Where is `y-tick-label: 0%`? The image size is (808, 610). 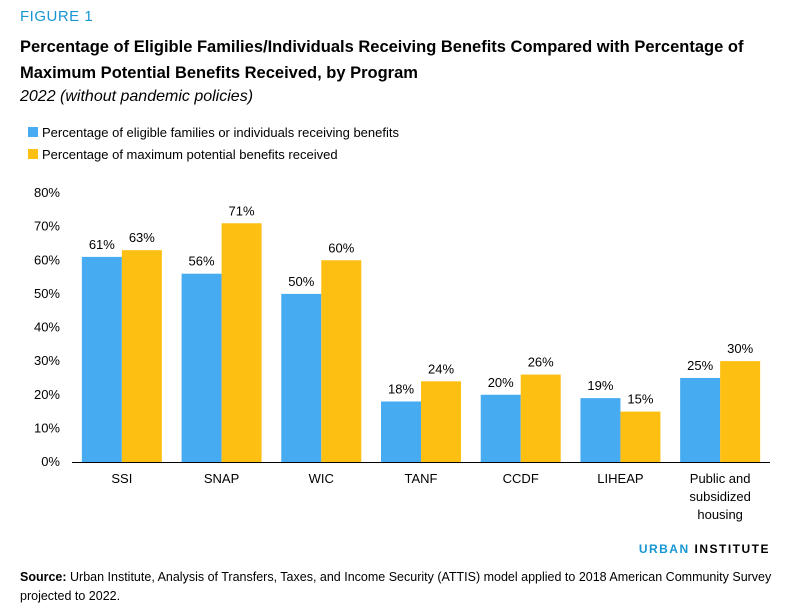
y-tick-label: 0% is located at coordinates (50, 461).